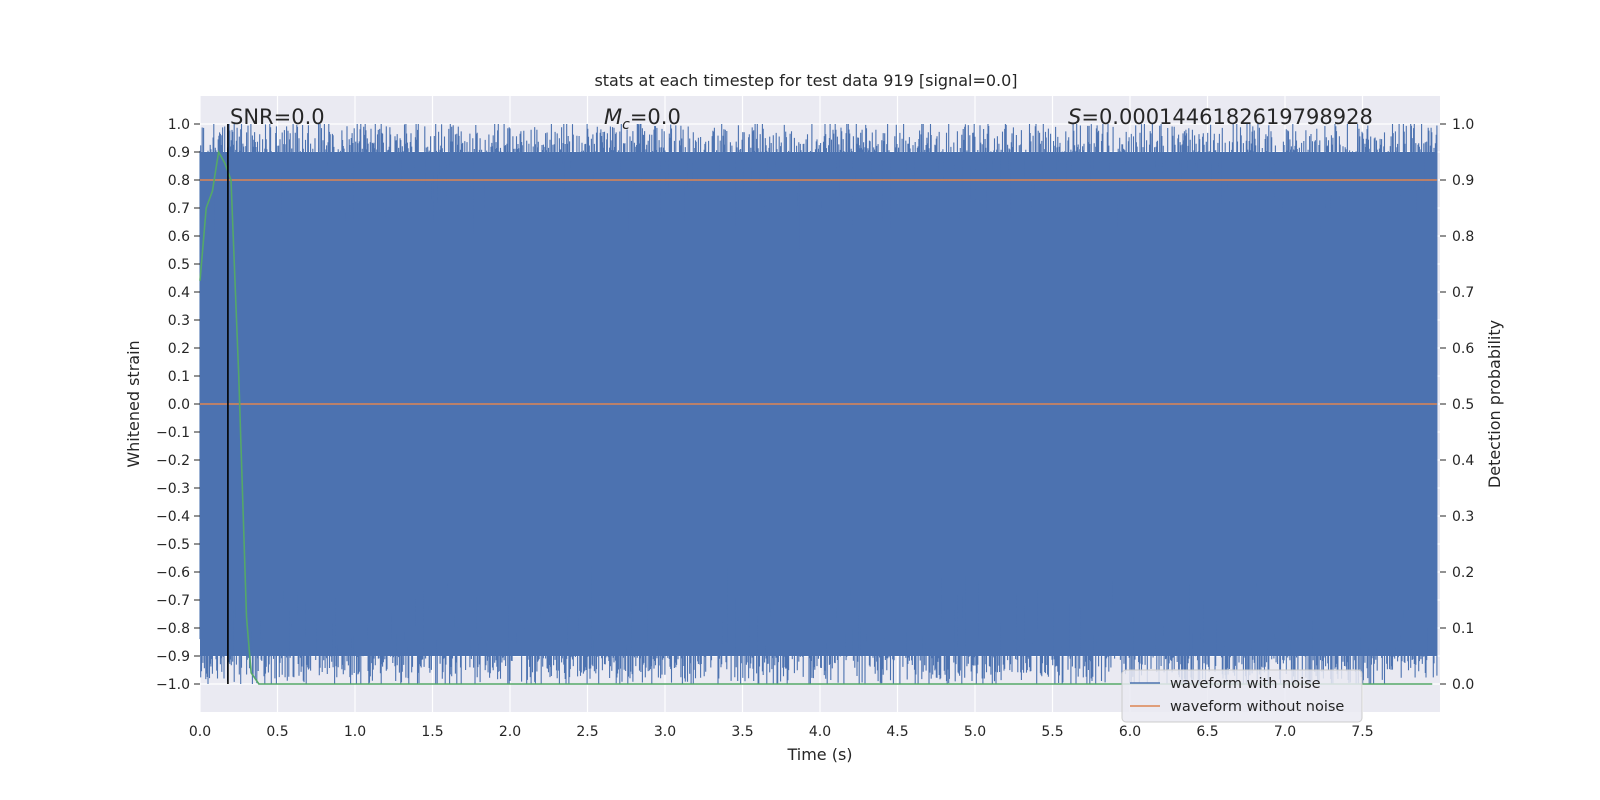 Image resolution: width=1600 pixels, height=800 pixels. I want to click on y2-tick-label: 0.5, so click(1463, 405).